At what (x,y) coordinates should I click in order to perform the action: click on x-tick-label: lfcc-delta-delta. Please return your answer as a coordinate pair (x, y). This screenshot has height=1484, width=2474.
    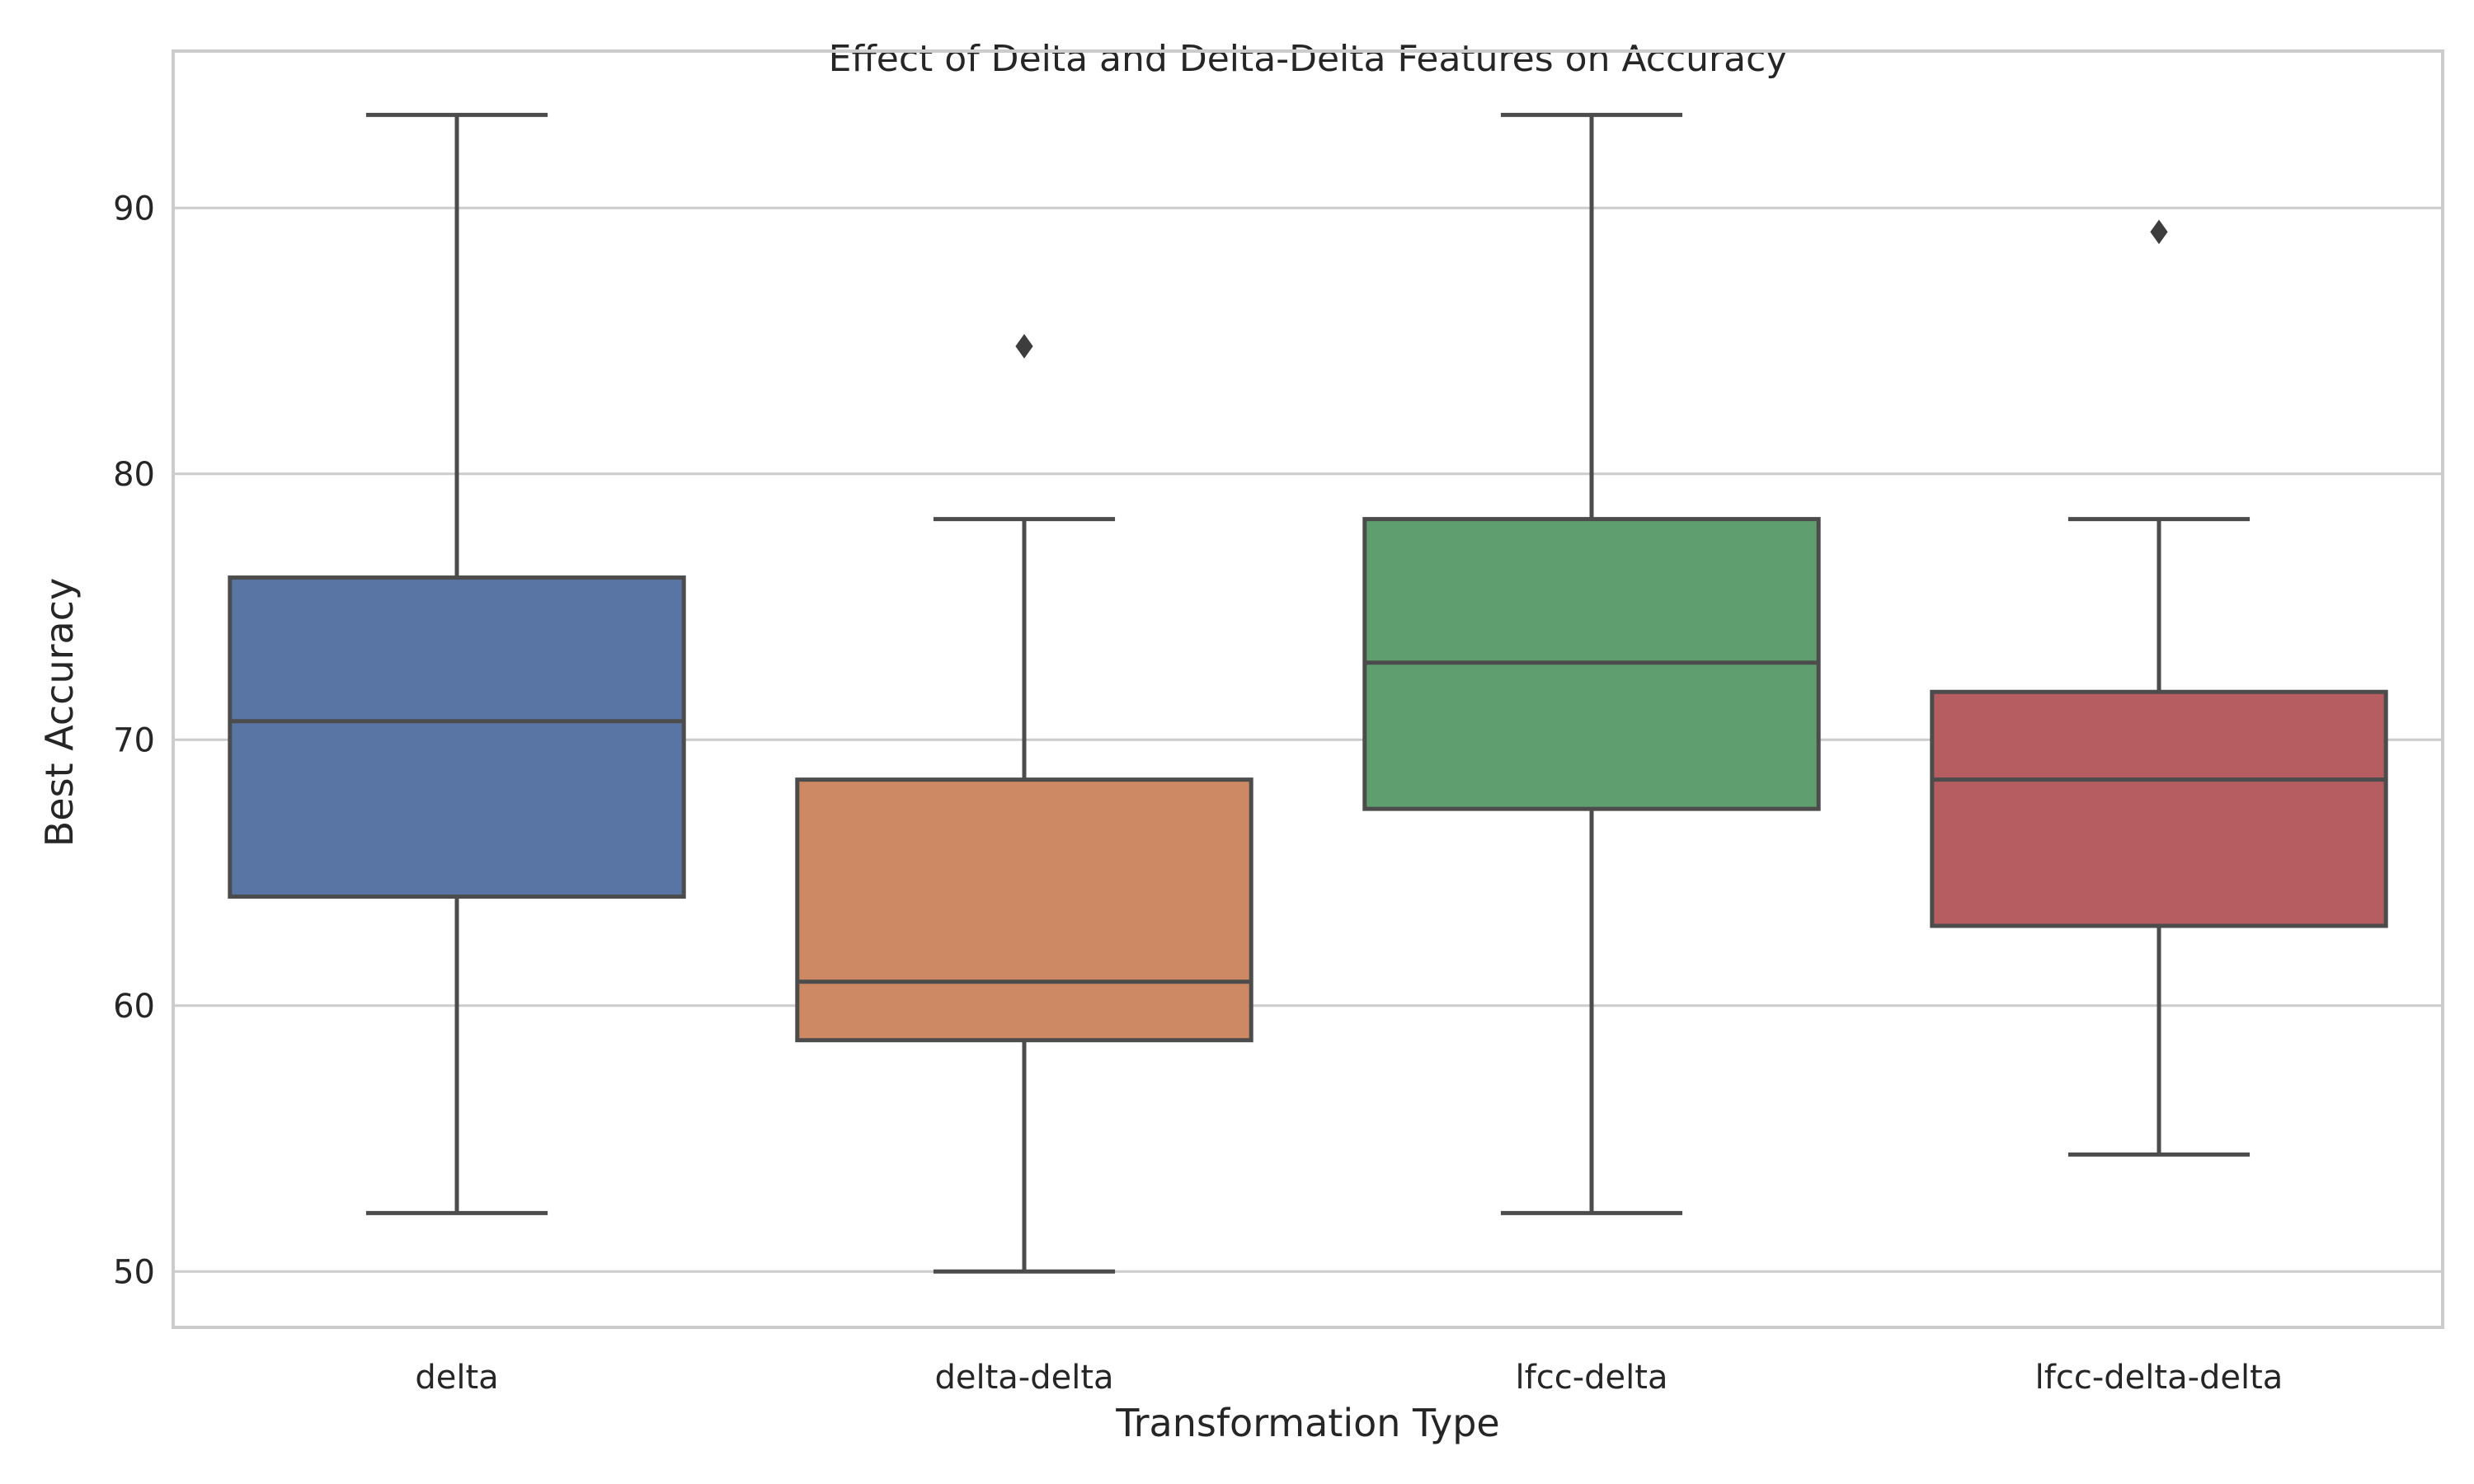
    Looking at the image, I should click on (2159, 1378).